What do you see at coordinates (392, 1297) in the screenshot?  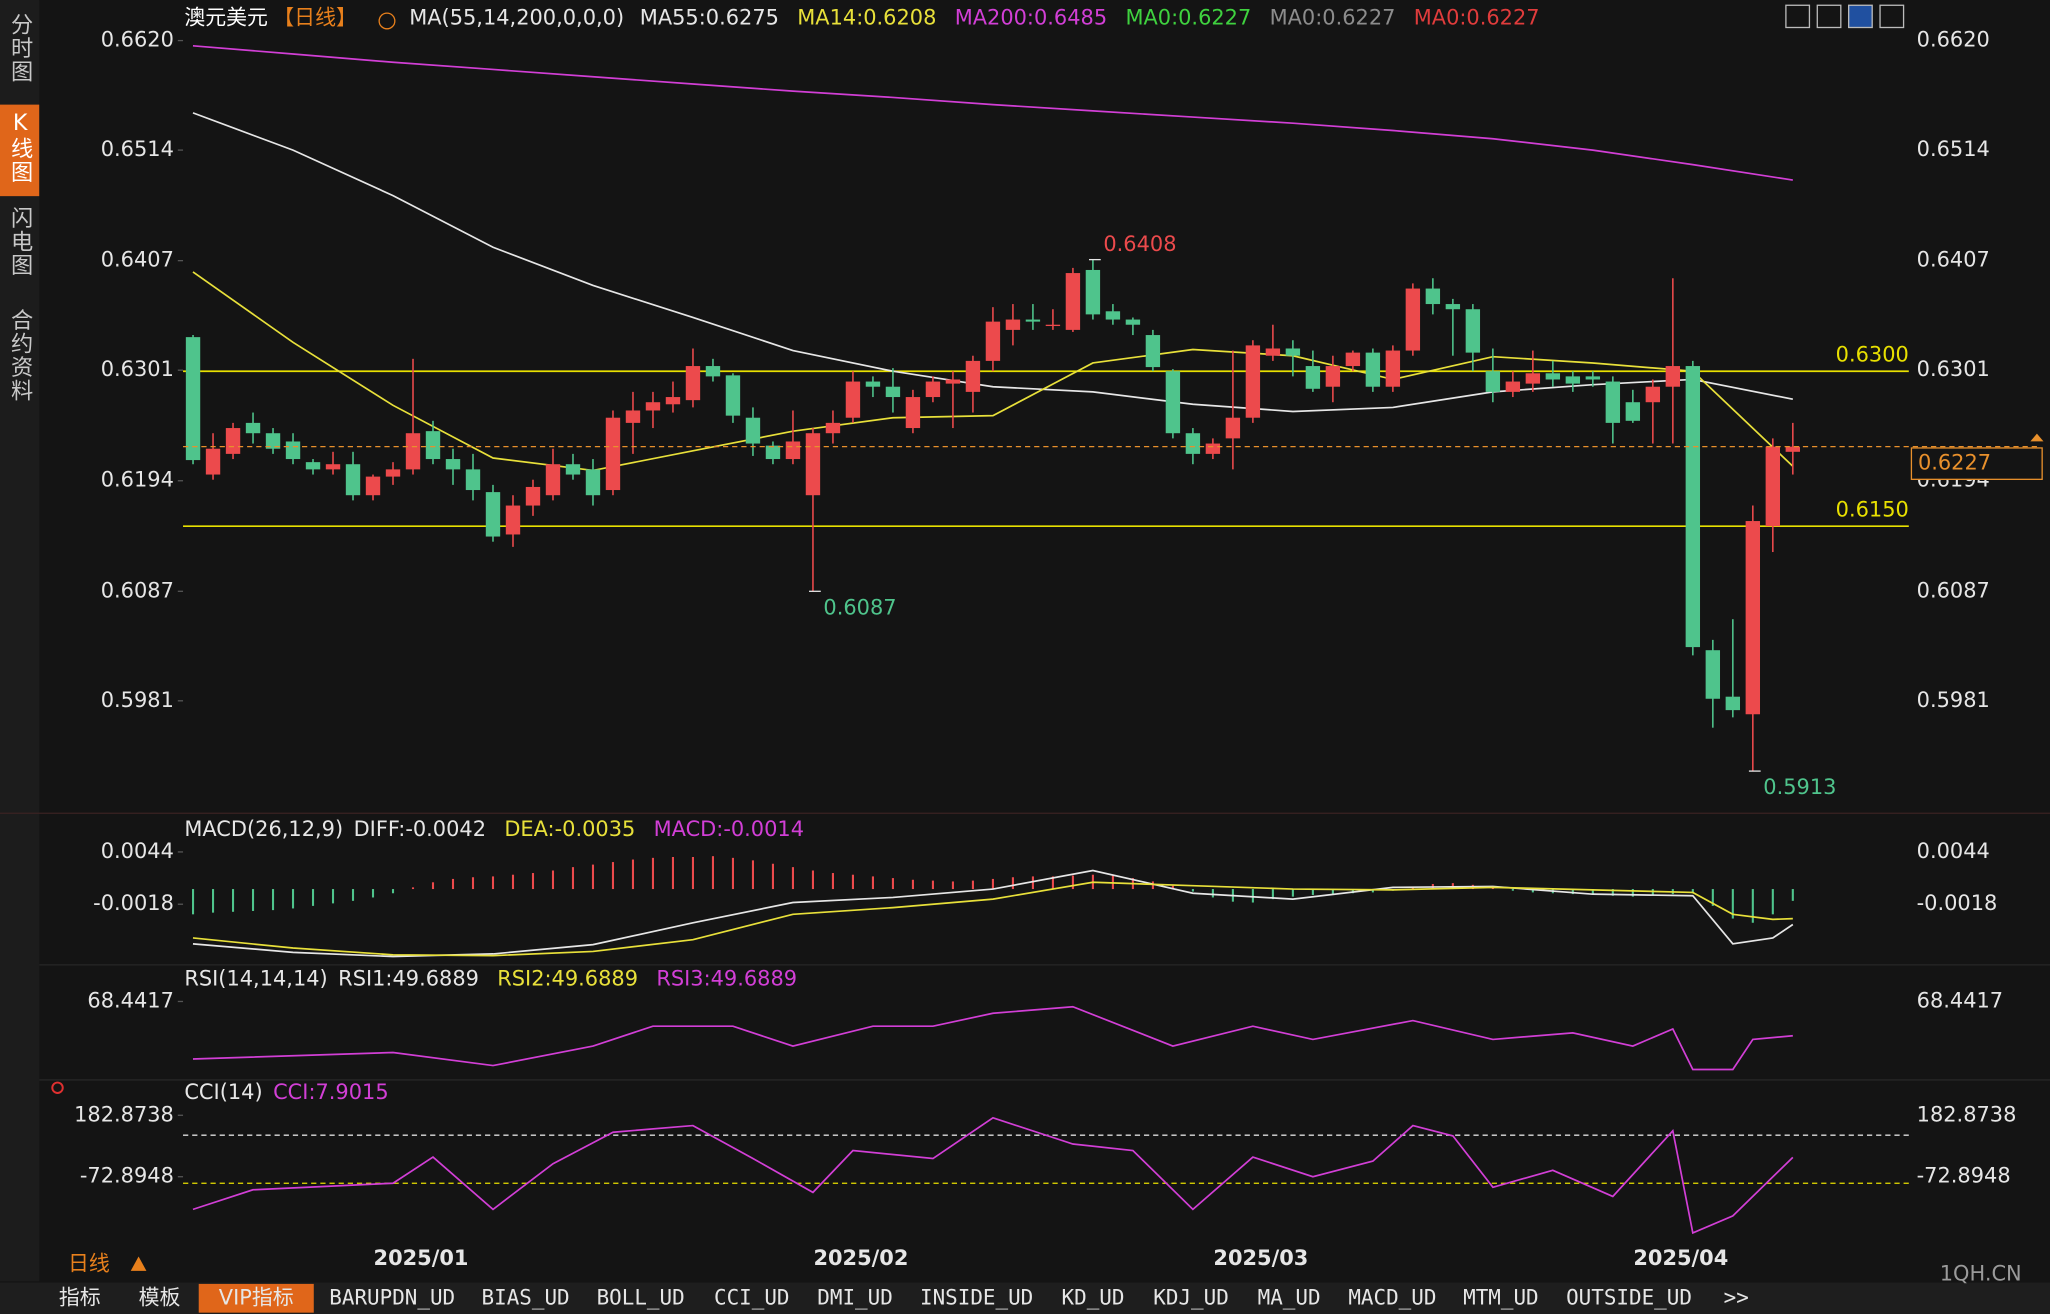 I see `bottom-tab: BARUPDN_UD` at bounding box center [392, 1297].